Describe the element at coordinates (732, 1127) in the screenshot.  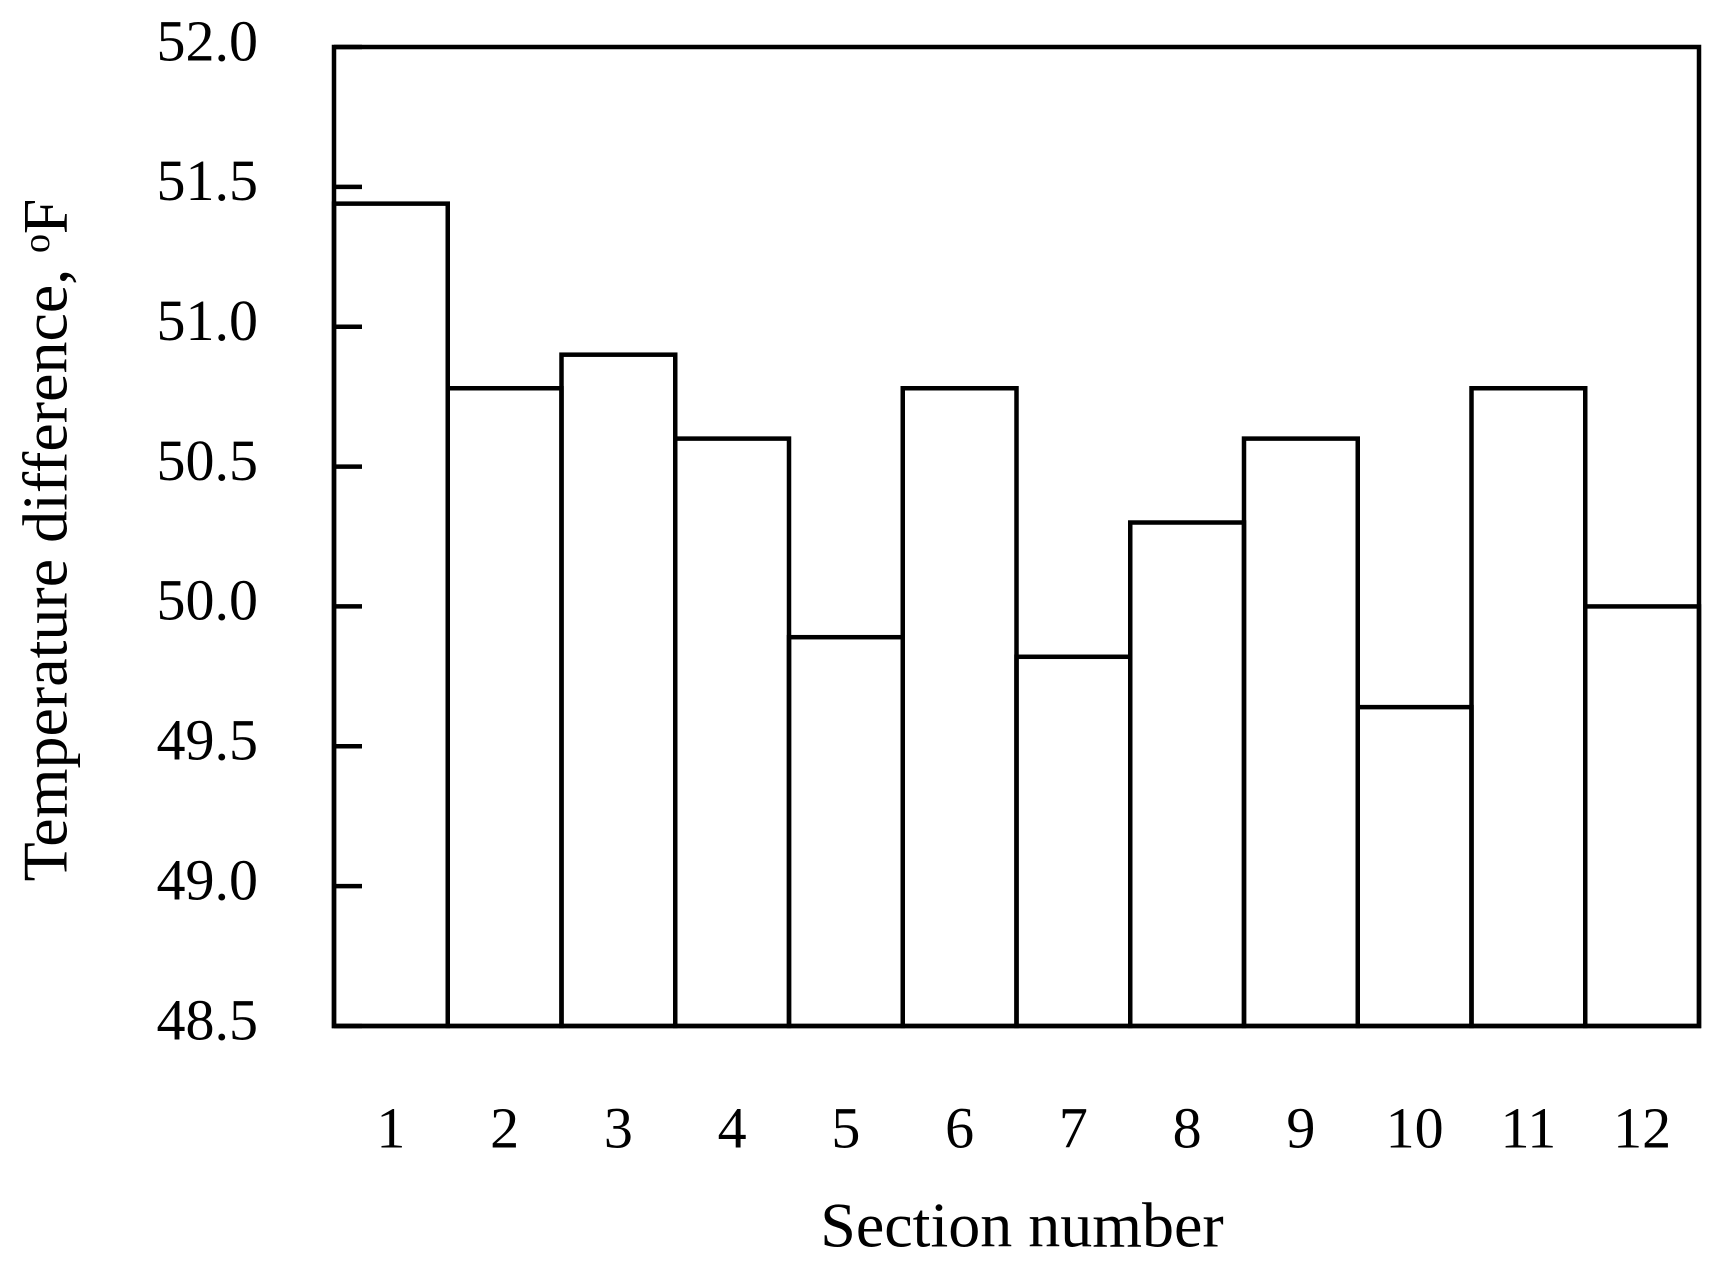
I see `x-tick-label: 4` at that location.